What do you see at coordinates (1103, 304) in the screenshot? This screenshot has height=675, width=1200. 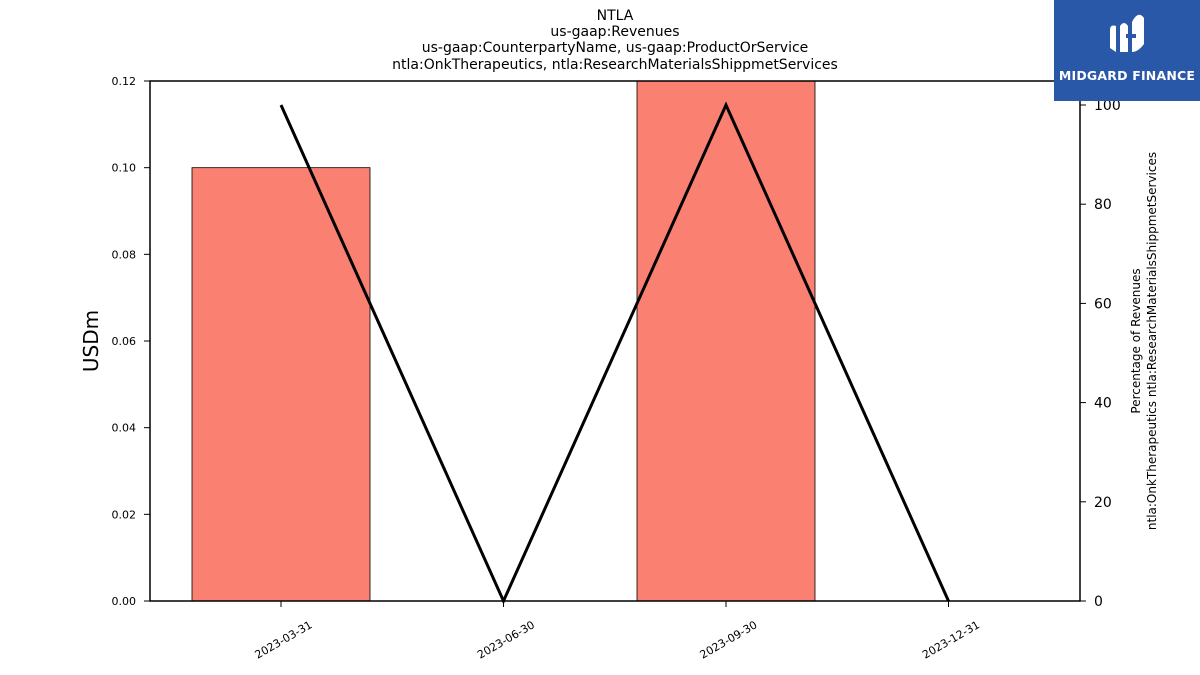 I see `right-tick-label: 60` at bounding box center [1103, 304].